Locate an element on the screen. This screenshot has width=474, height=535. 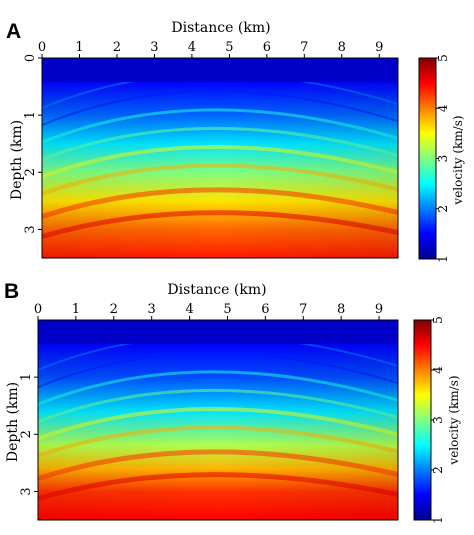
panel-label: B is located at coordinates (11, 291).